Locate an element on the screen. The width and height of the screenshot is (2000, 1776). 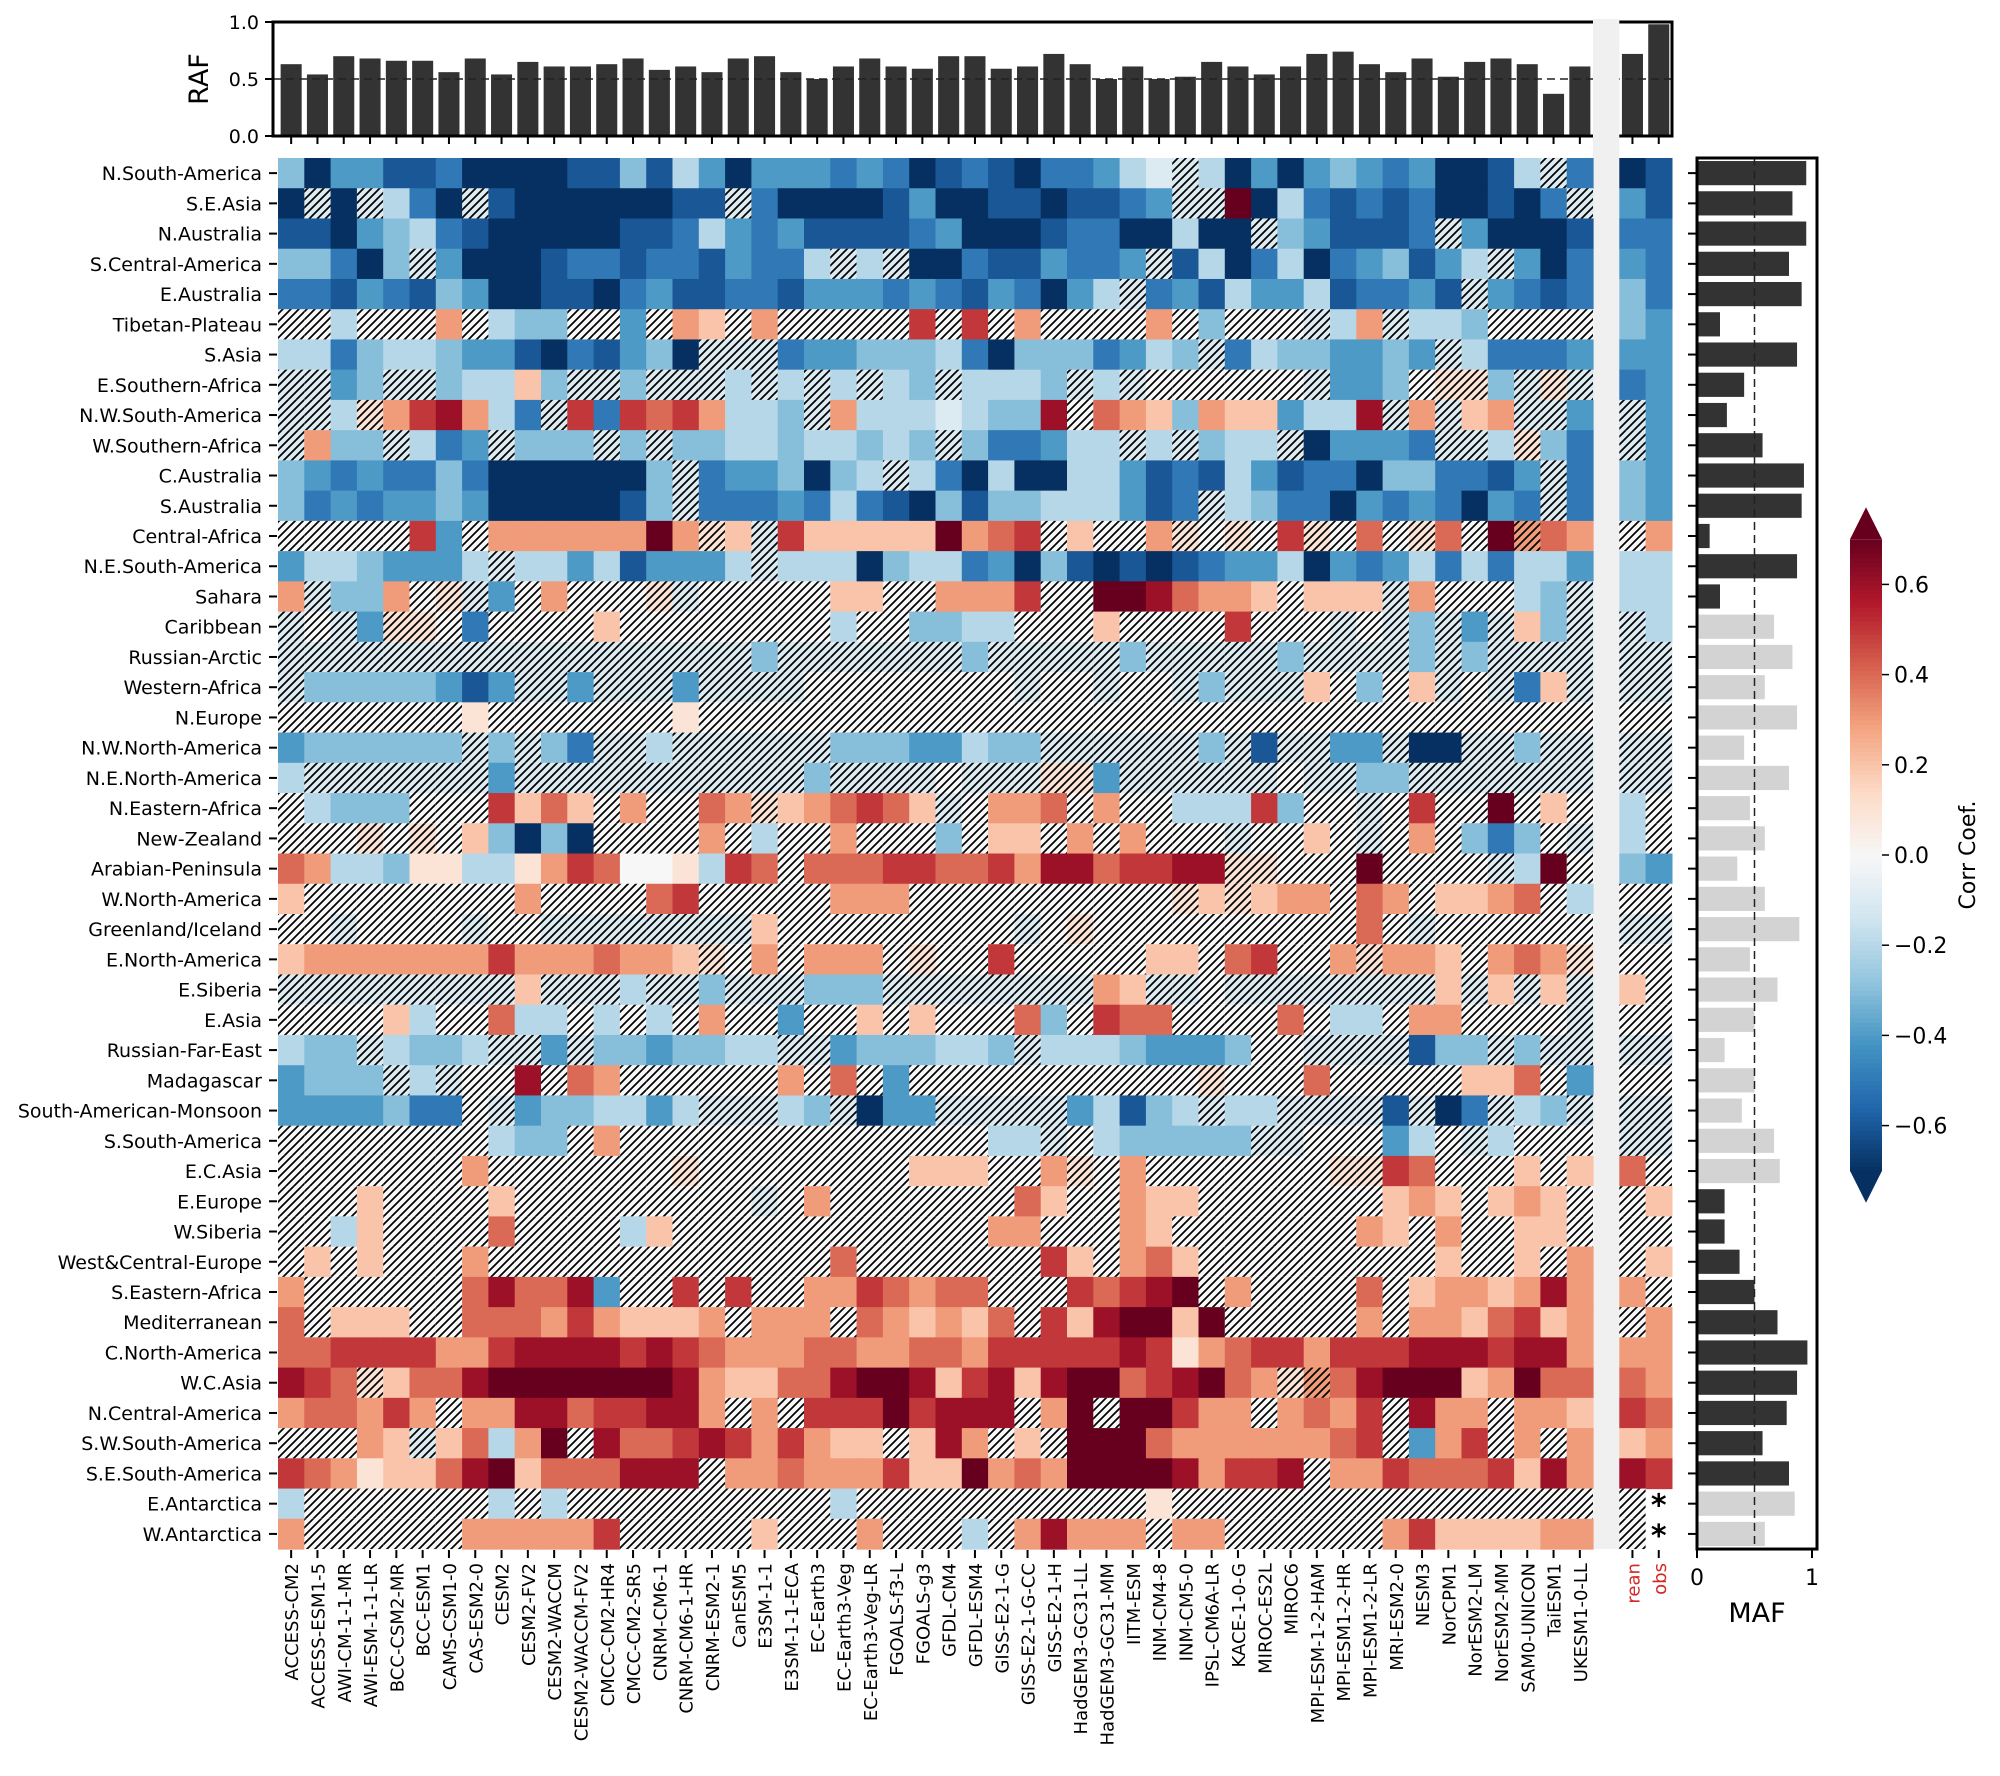
maf-bar is located at coordinates (1737, 989).